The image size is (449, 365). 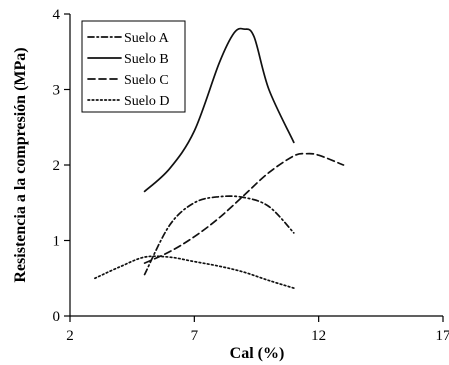 I want to click on x-tick-label: 7, so click(x=195, y=336).